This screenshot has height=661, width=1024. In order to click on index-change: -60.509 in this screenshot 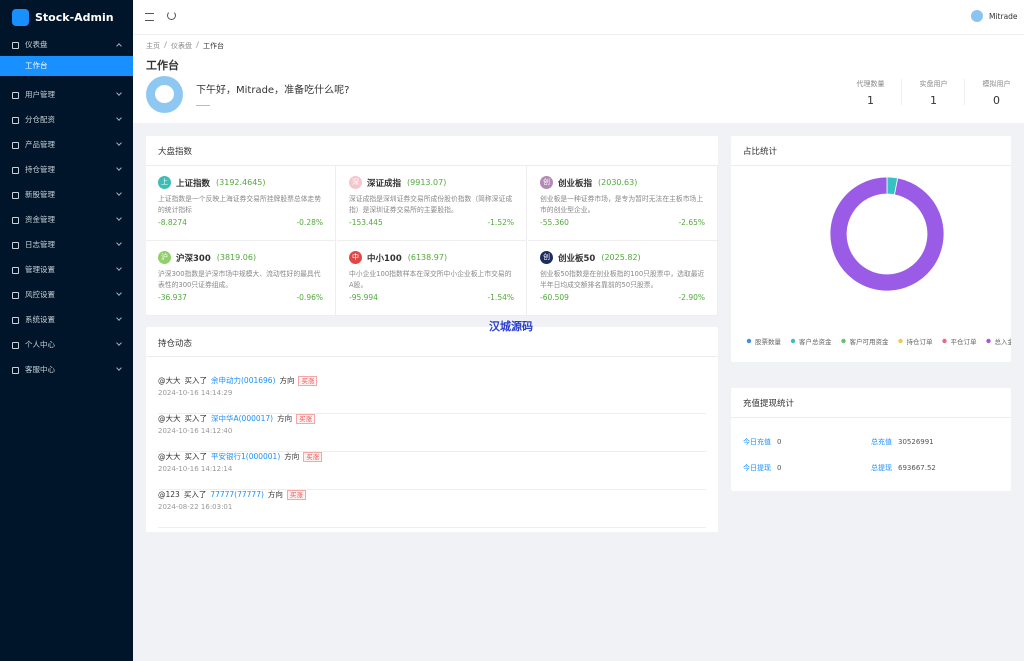, I will do `click(554, 297)`.